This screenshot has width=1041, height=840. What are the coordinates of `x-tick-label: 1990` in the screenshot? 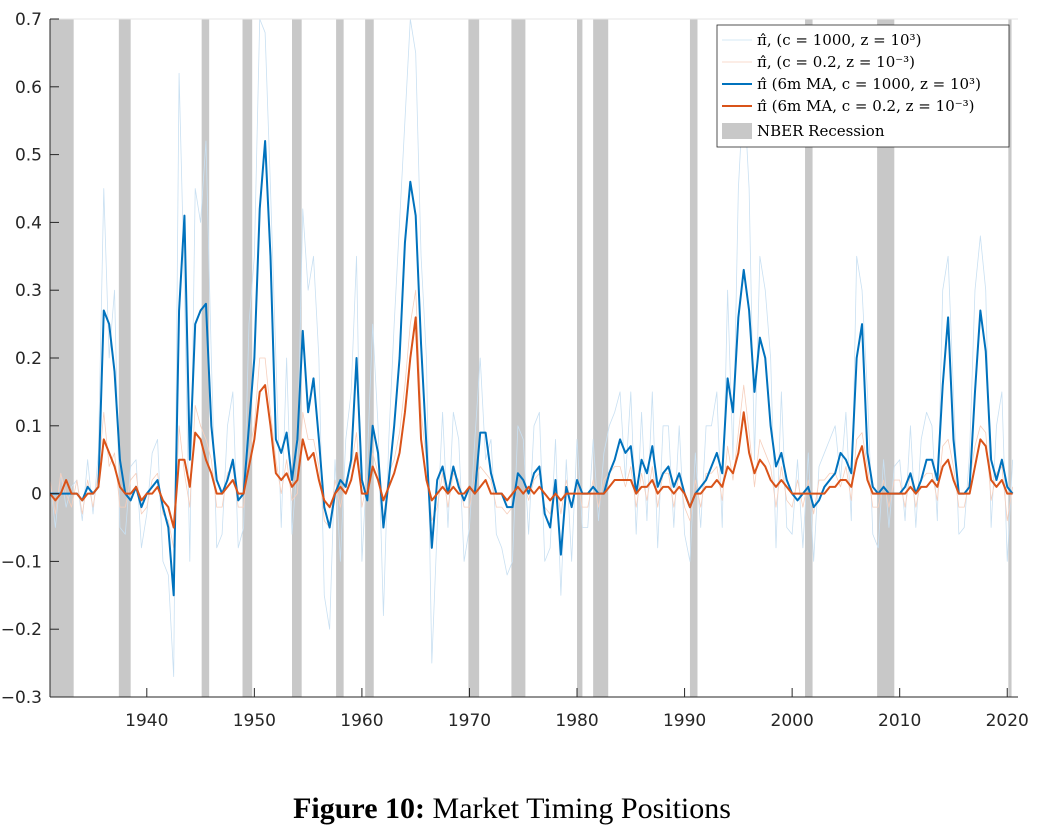 It's located at (684, 721).